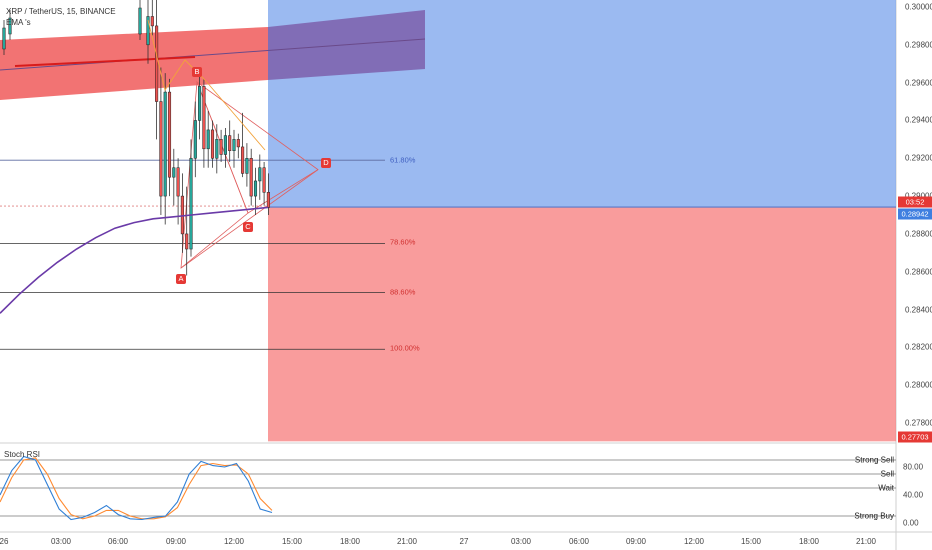 The height and width of the screenshot is (550, 932). Describe the element at coordinates (403, 292) in the screenshot. I see `fib-level-886: 88.60%` at that location.